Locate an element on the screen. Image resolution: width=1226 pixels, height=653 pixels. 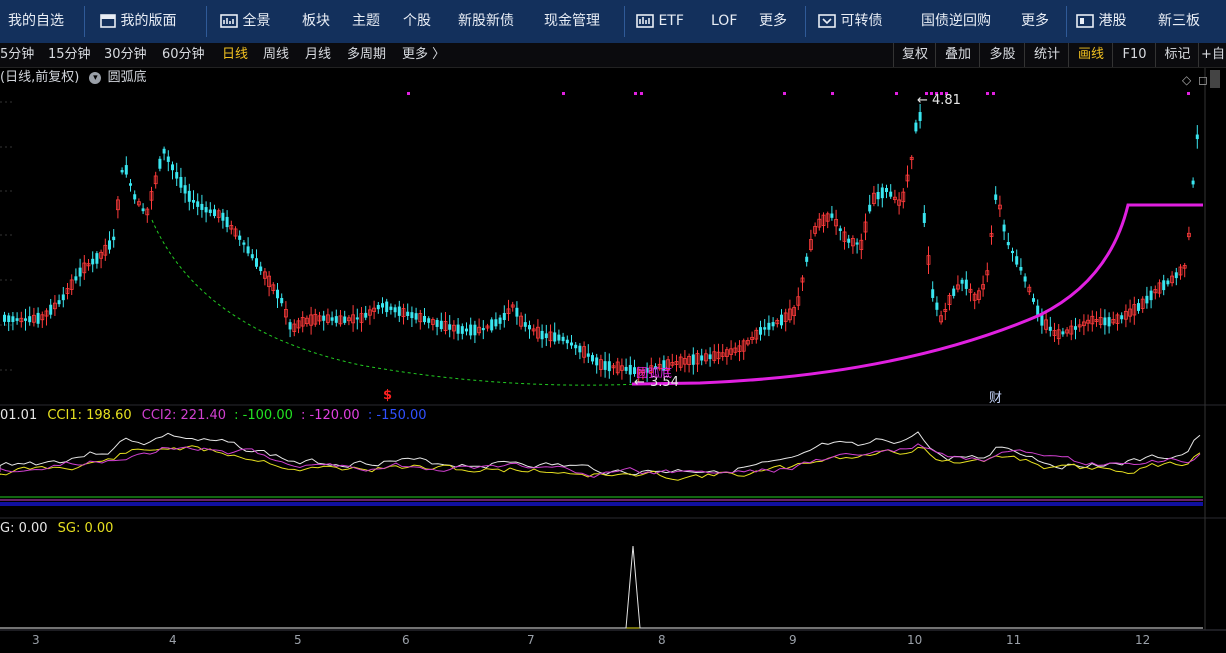
period-monthly: 月线 is located at coordinates (318, 54).